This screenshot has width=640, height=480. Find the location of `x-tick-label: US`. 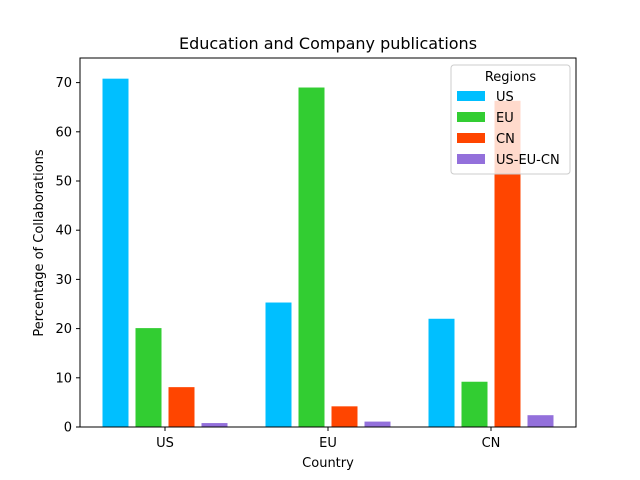

x-tick-label: US is located at coordinates (165, 443).